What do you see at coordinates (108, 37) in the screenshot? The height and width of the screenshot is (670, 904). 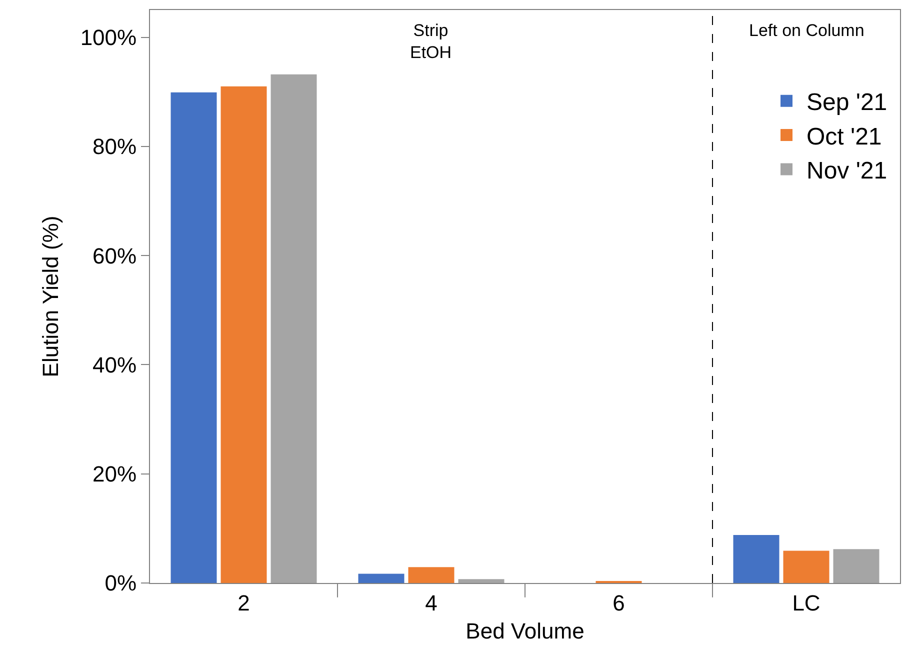 I see `y-tick-label: 100%` at bounding box center [108, 37].